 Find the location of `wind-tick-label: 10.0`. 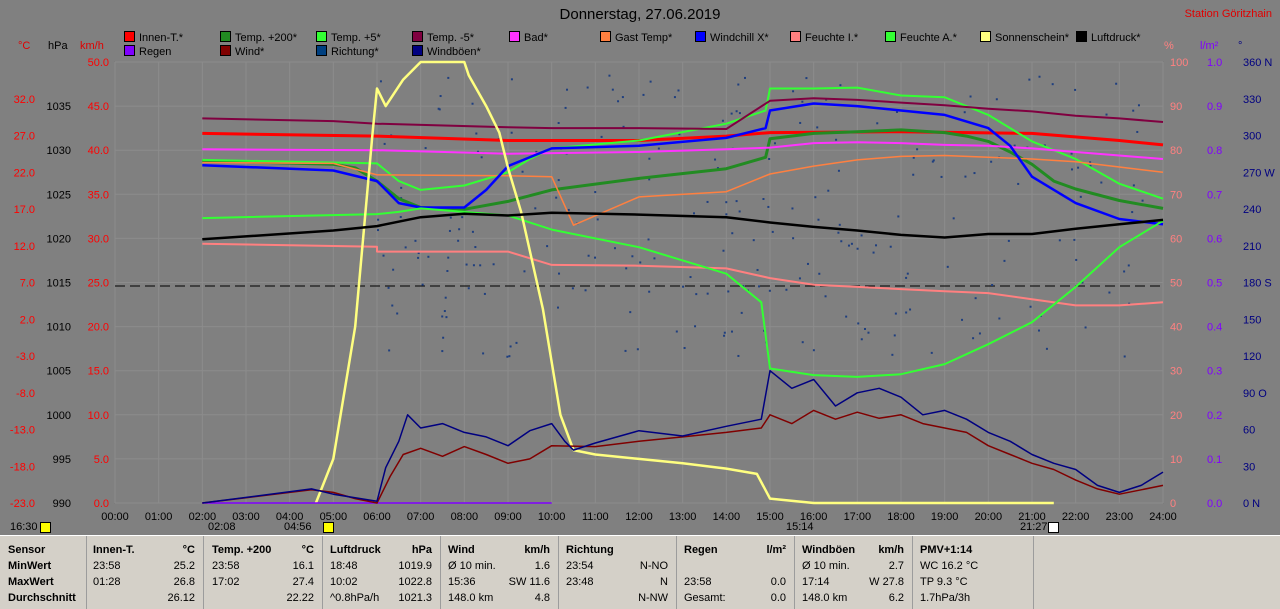

wind-tick-label: 10.0 is located at coordinates (98, 416).